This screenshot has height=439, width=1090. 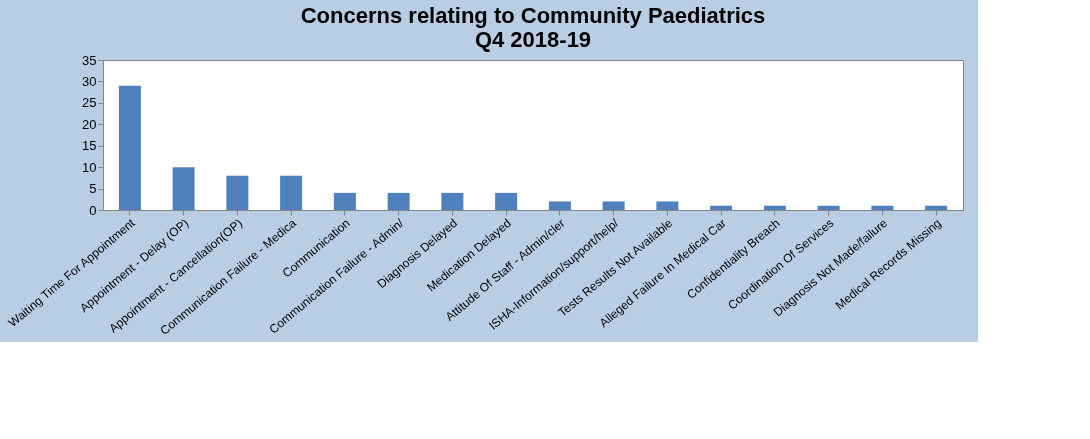 I want to click on y-tick-label: 35, so click(x=89, y=60).